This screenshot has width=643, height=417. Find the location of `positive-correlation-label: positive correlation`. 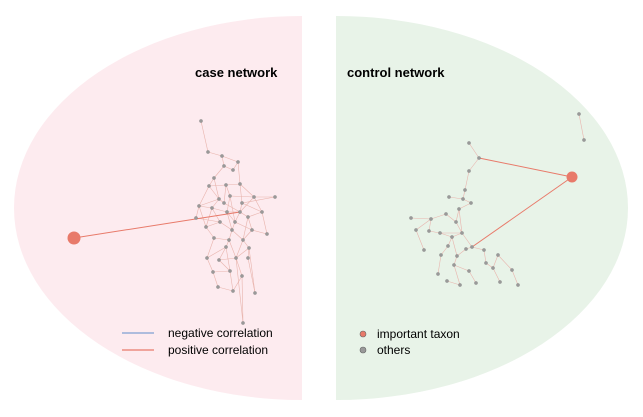

positive-correlation-label: positive correlation is located at coordinates (218, 350).